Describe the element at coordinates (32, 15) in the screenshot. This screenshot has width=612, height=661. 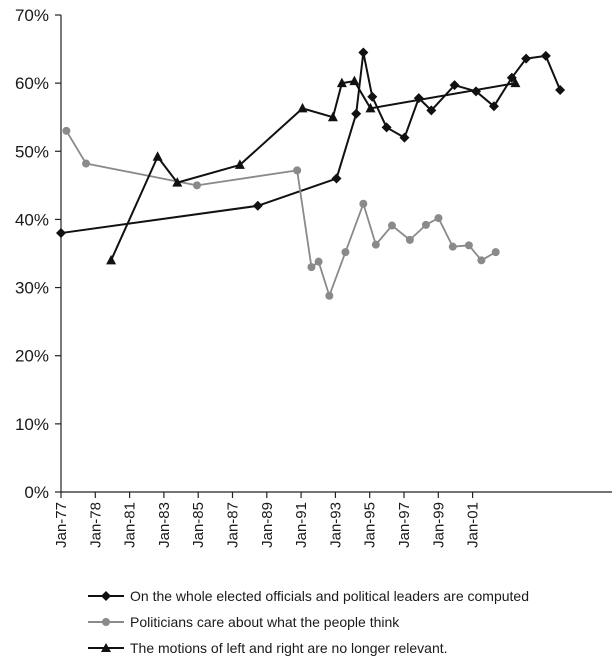
I see `y-tick-label: 70%` at that location.